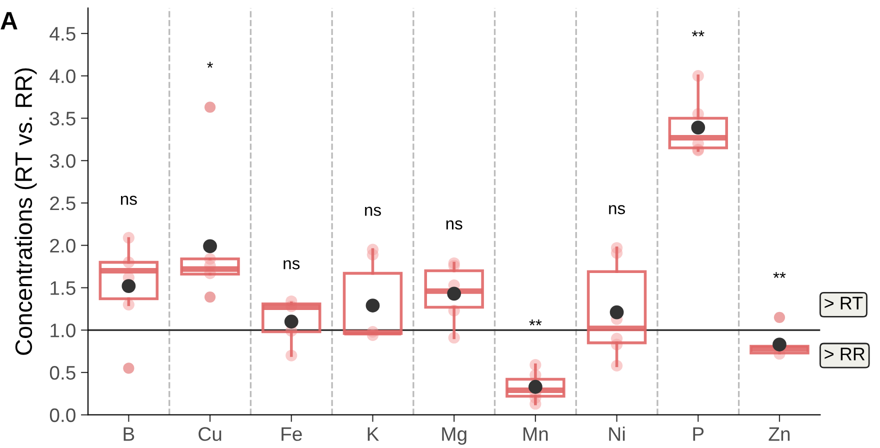  What do you see at coordinates (210, 434) in the screenshot?
I see `x-tick-label: Cu` at bounding box center [210, 434].